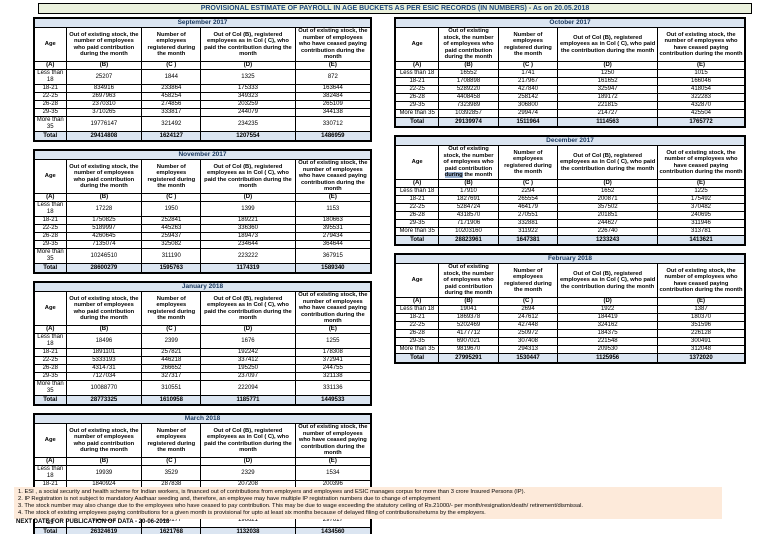  Describe the element at coordinates (104, 104) in the screenshot. I see `value-cell: 2370310` at that location.